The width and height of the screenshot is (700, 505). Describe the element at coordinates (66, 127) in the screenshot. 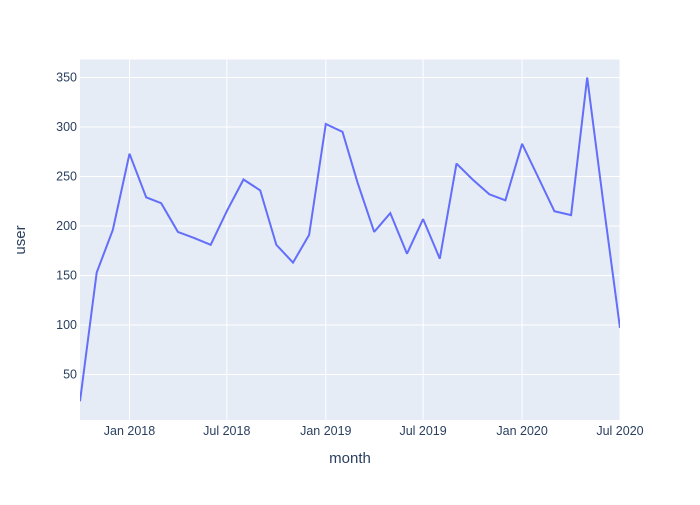

I see `svg-text: 300` at that location.